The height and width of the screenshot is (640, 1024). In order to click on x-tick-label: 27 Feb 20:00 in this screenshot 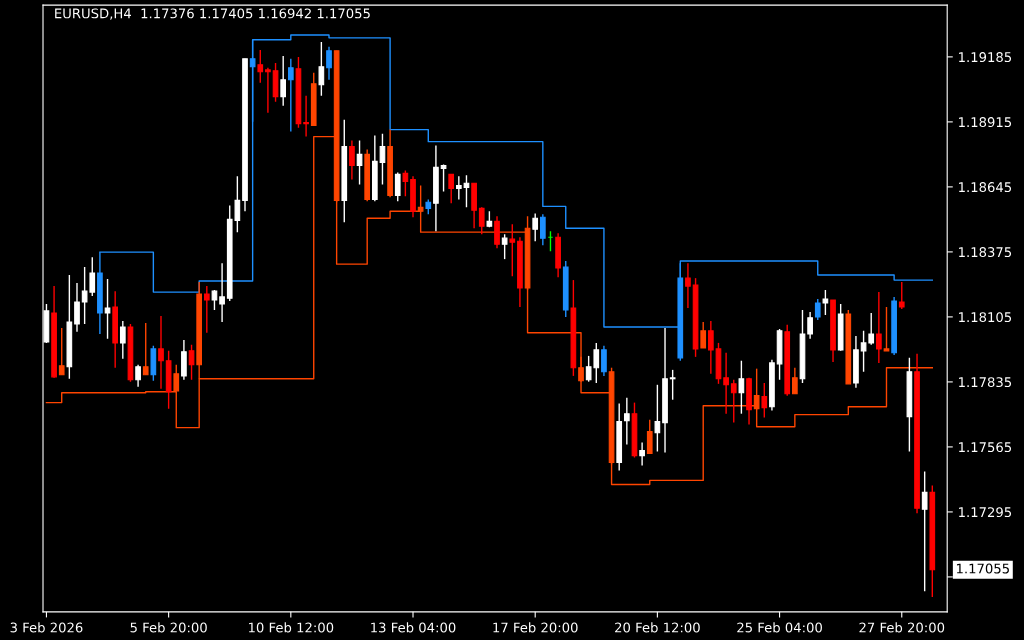, I will do `click(902, 627)`.